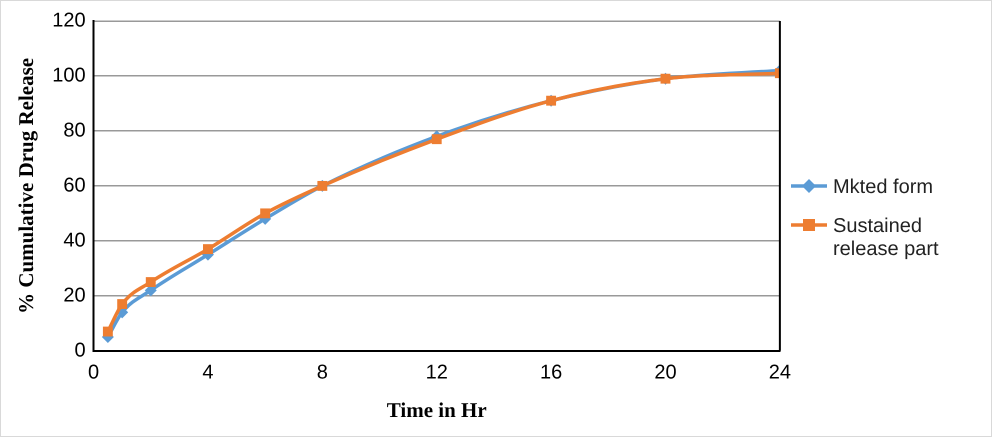 Image resolution: width=992 pixels, height=437 pixels. I want to click on x-tick-label: 24, so click(779, 372).